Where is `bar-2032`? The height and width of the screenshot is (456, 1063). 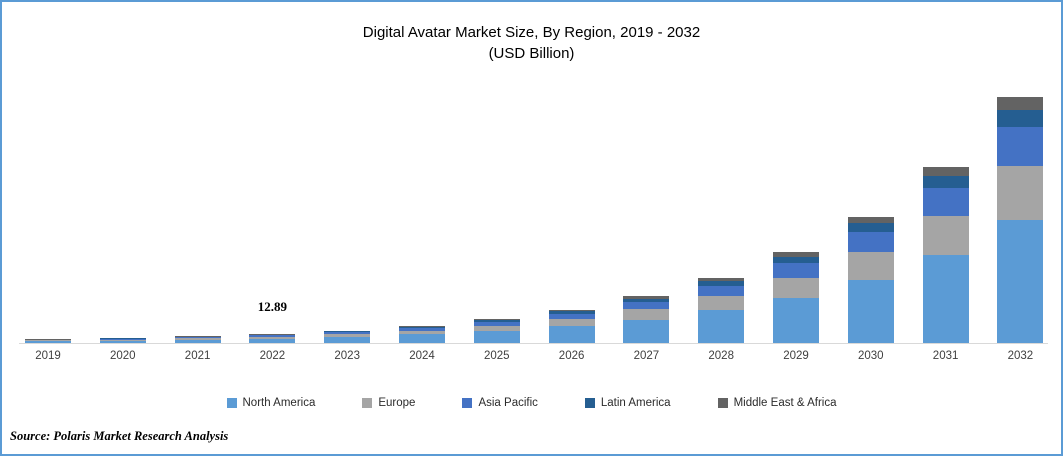 bar-2032 is located at coordinates (1020, 220).